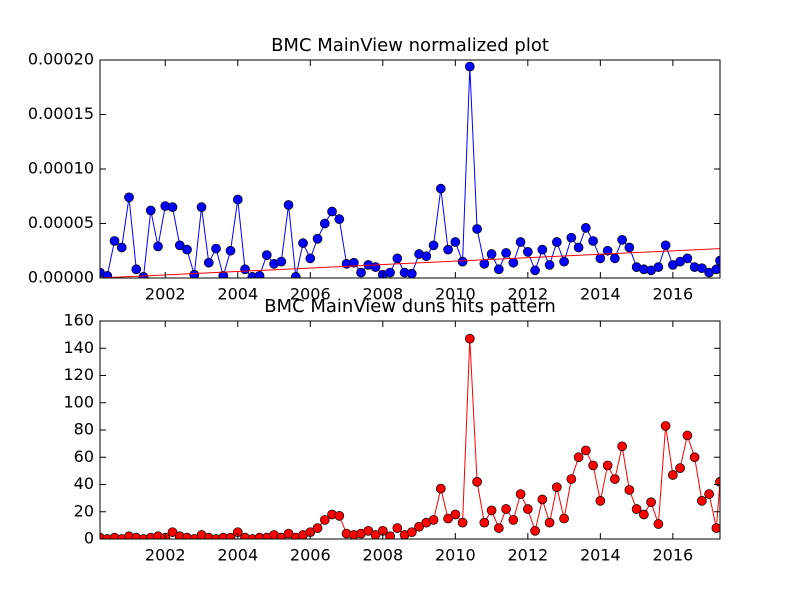 The image size is (800, 600). What do you see at coordinates (61, 222) in the screenshot?
I see `y-tick-label: 0.00005` at bounding box center [61, 222].